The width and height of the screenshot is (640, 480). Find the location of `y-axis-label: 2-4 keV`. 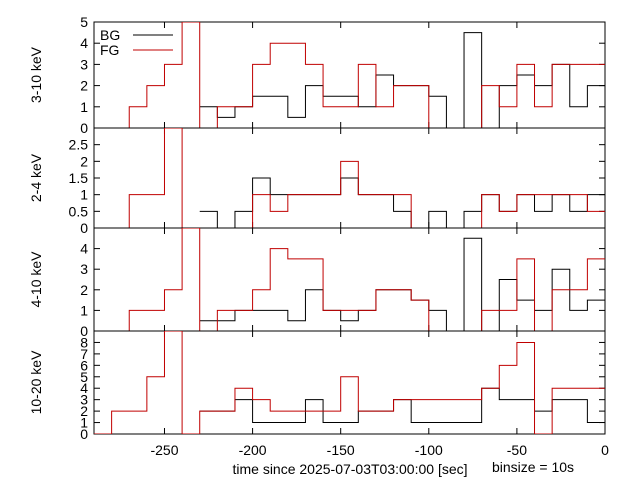

y-axis-label: 2-4 keV is located at coordinates (36, 177).